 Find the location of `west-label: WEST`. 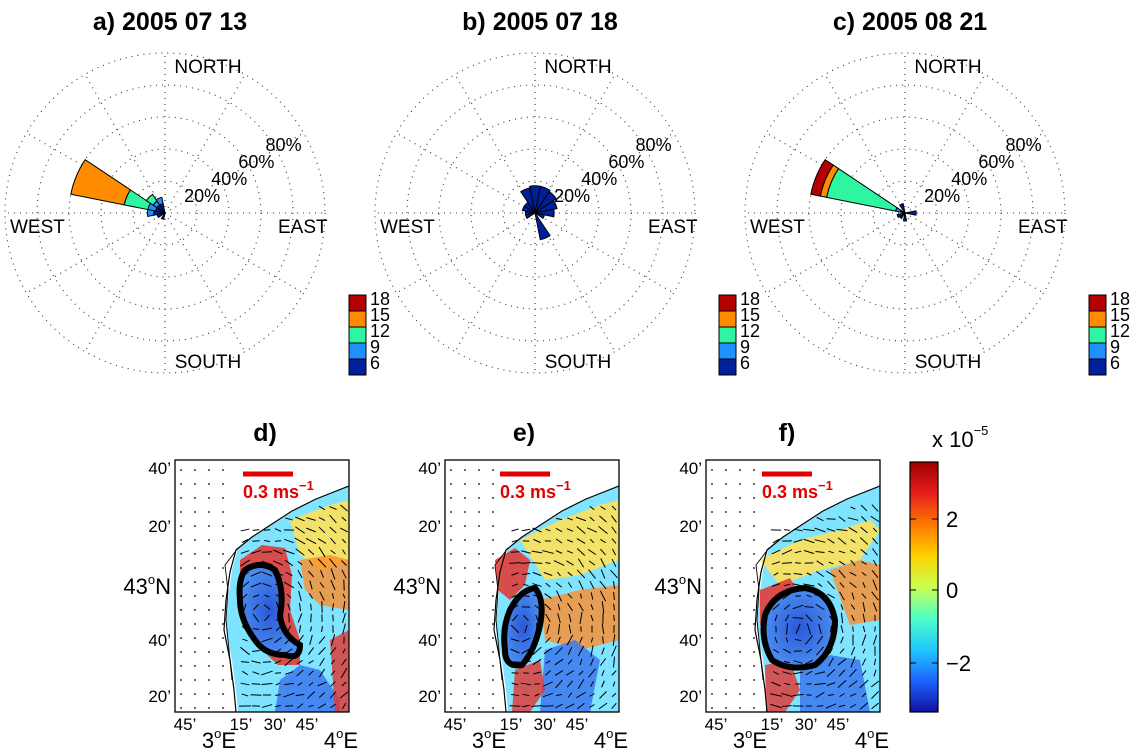

west-label: WEST is located at coordinates (777, 227).